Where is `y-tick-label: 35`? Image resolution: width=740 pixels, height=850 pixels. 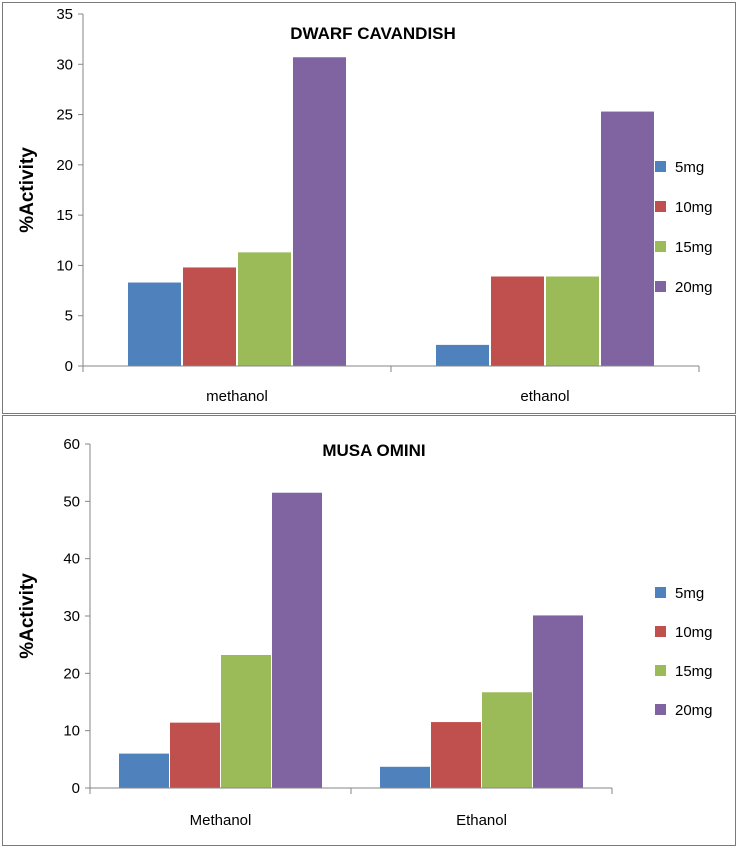
y-tick-label: 35 is located at coordinates (64, 14).